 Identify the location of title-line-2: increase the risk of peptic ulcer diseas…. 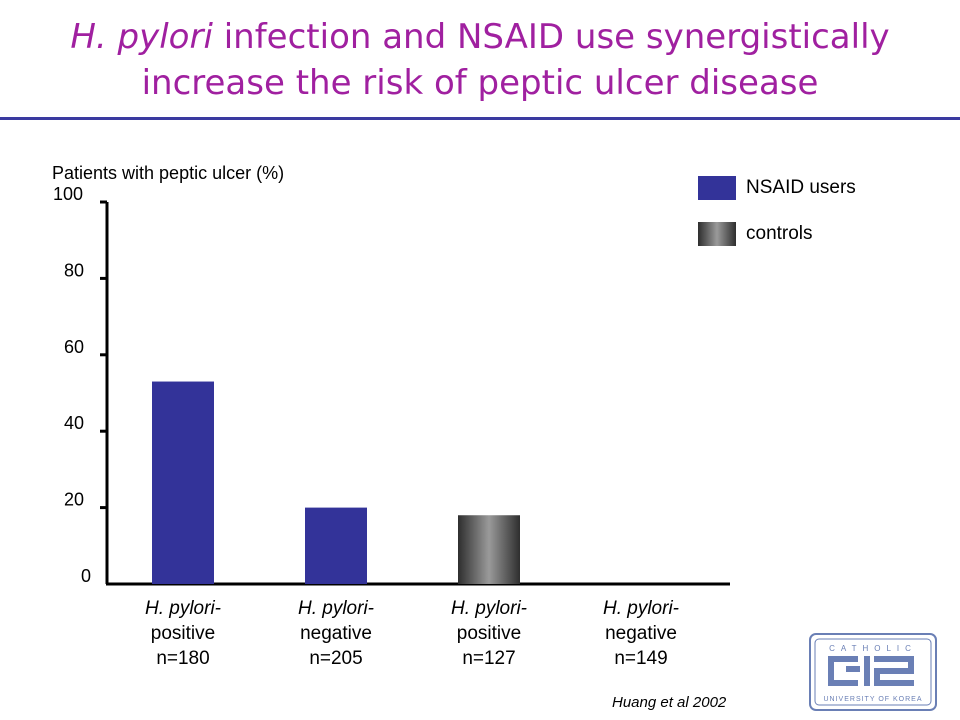
(480, 83).